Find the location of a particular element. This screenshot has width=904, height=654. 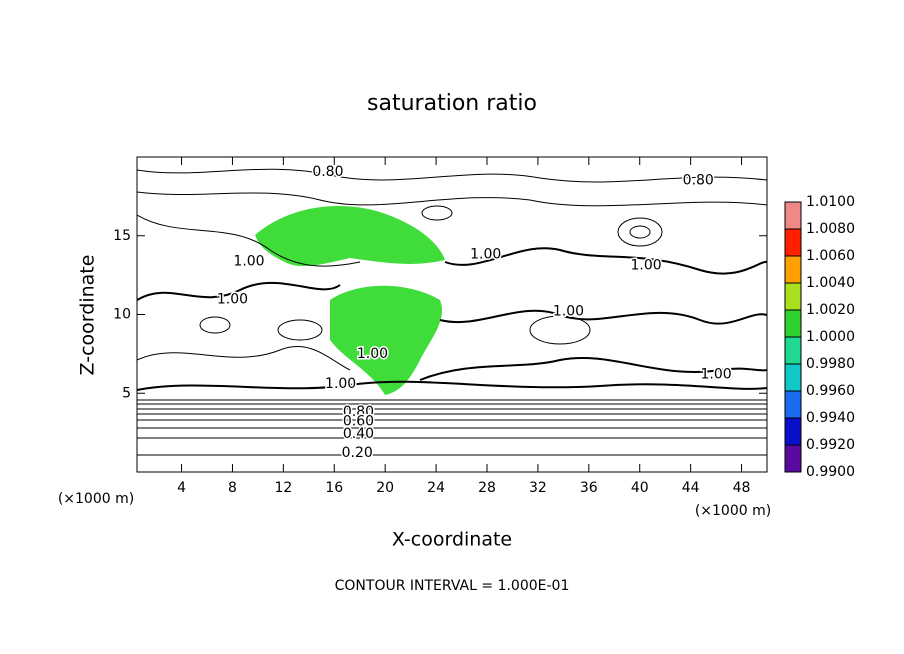

x-tick-label: 20 is located at coordinates (385, 488).